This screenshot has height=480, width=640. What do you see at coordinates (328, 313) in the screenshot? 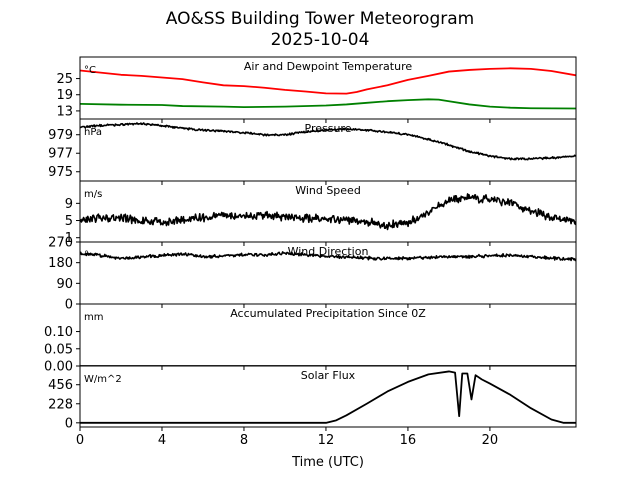
I see `panel-title: Accumulated Precipitation Since 0Z` at bounding box center [328, 313].